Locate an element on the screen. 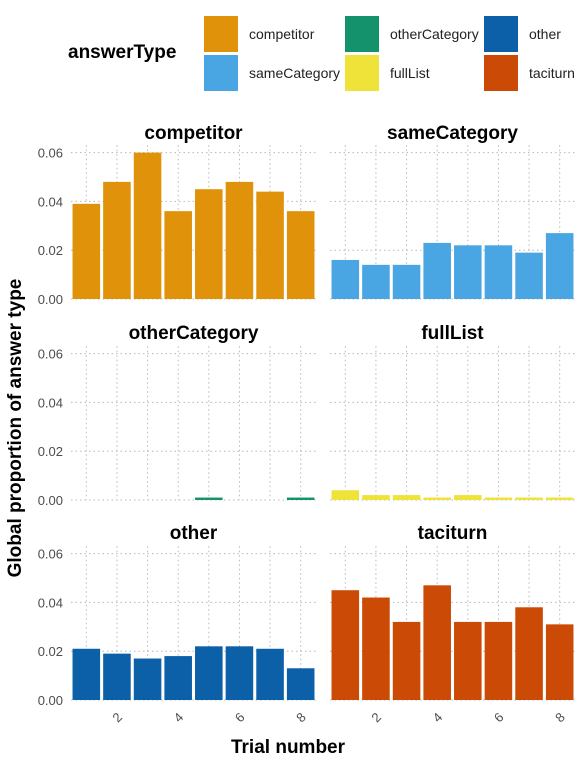 The image size is (576, 768). y-axis-label: Global proportion of answer type is located at coordinates (15, 428).